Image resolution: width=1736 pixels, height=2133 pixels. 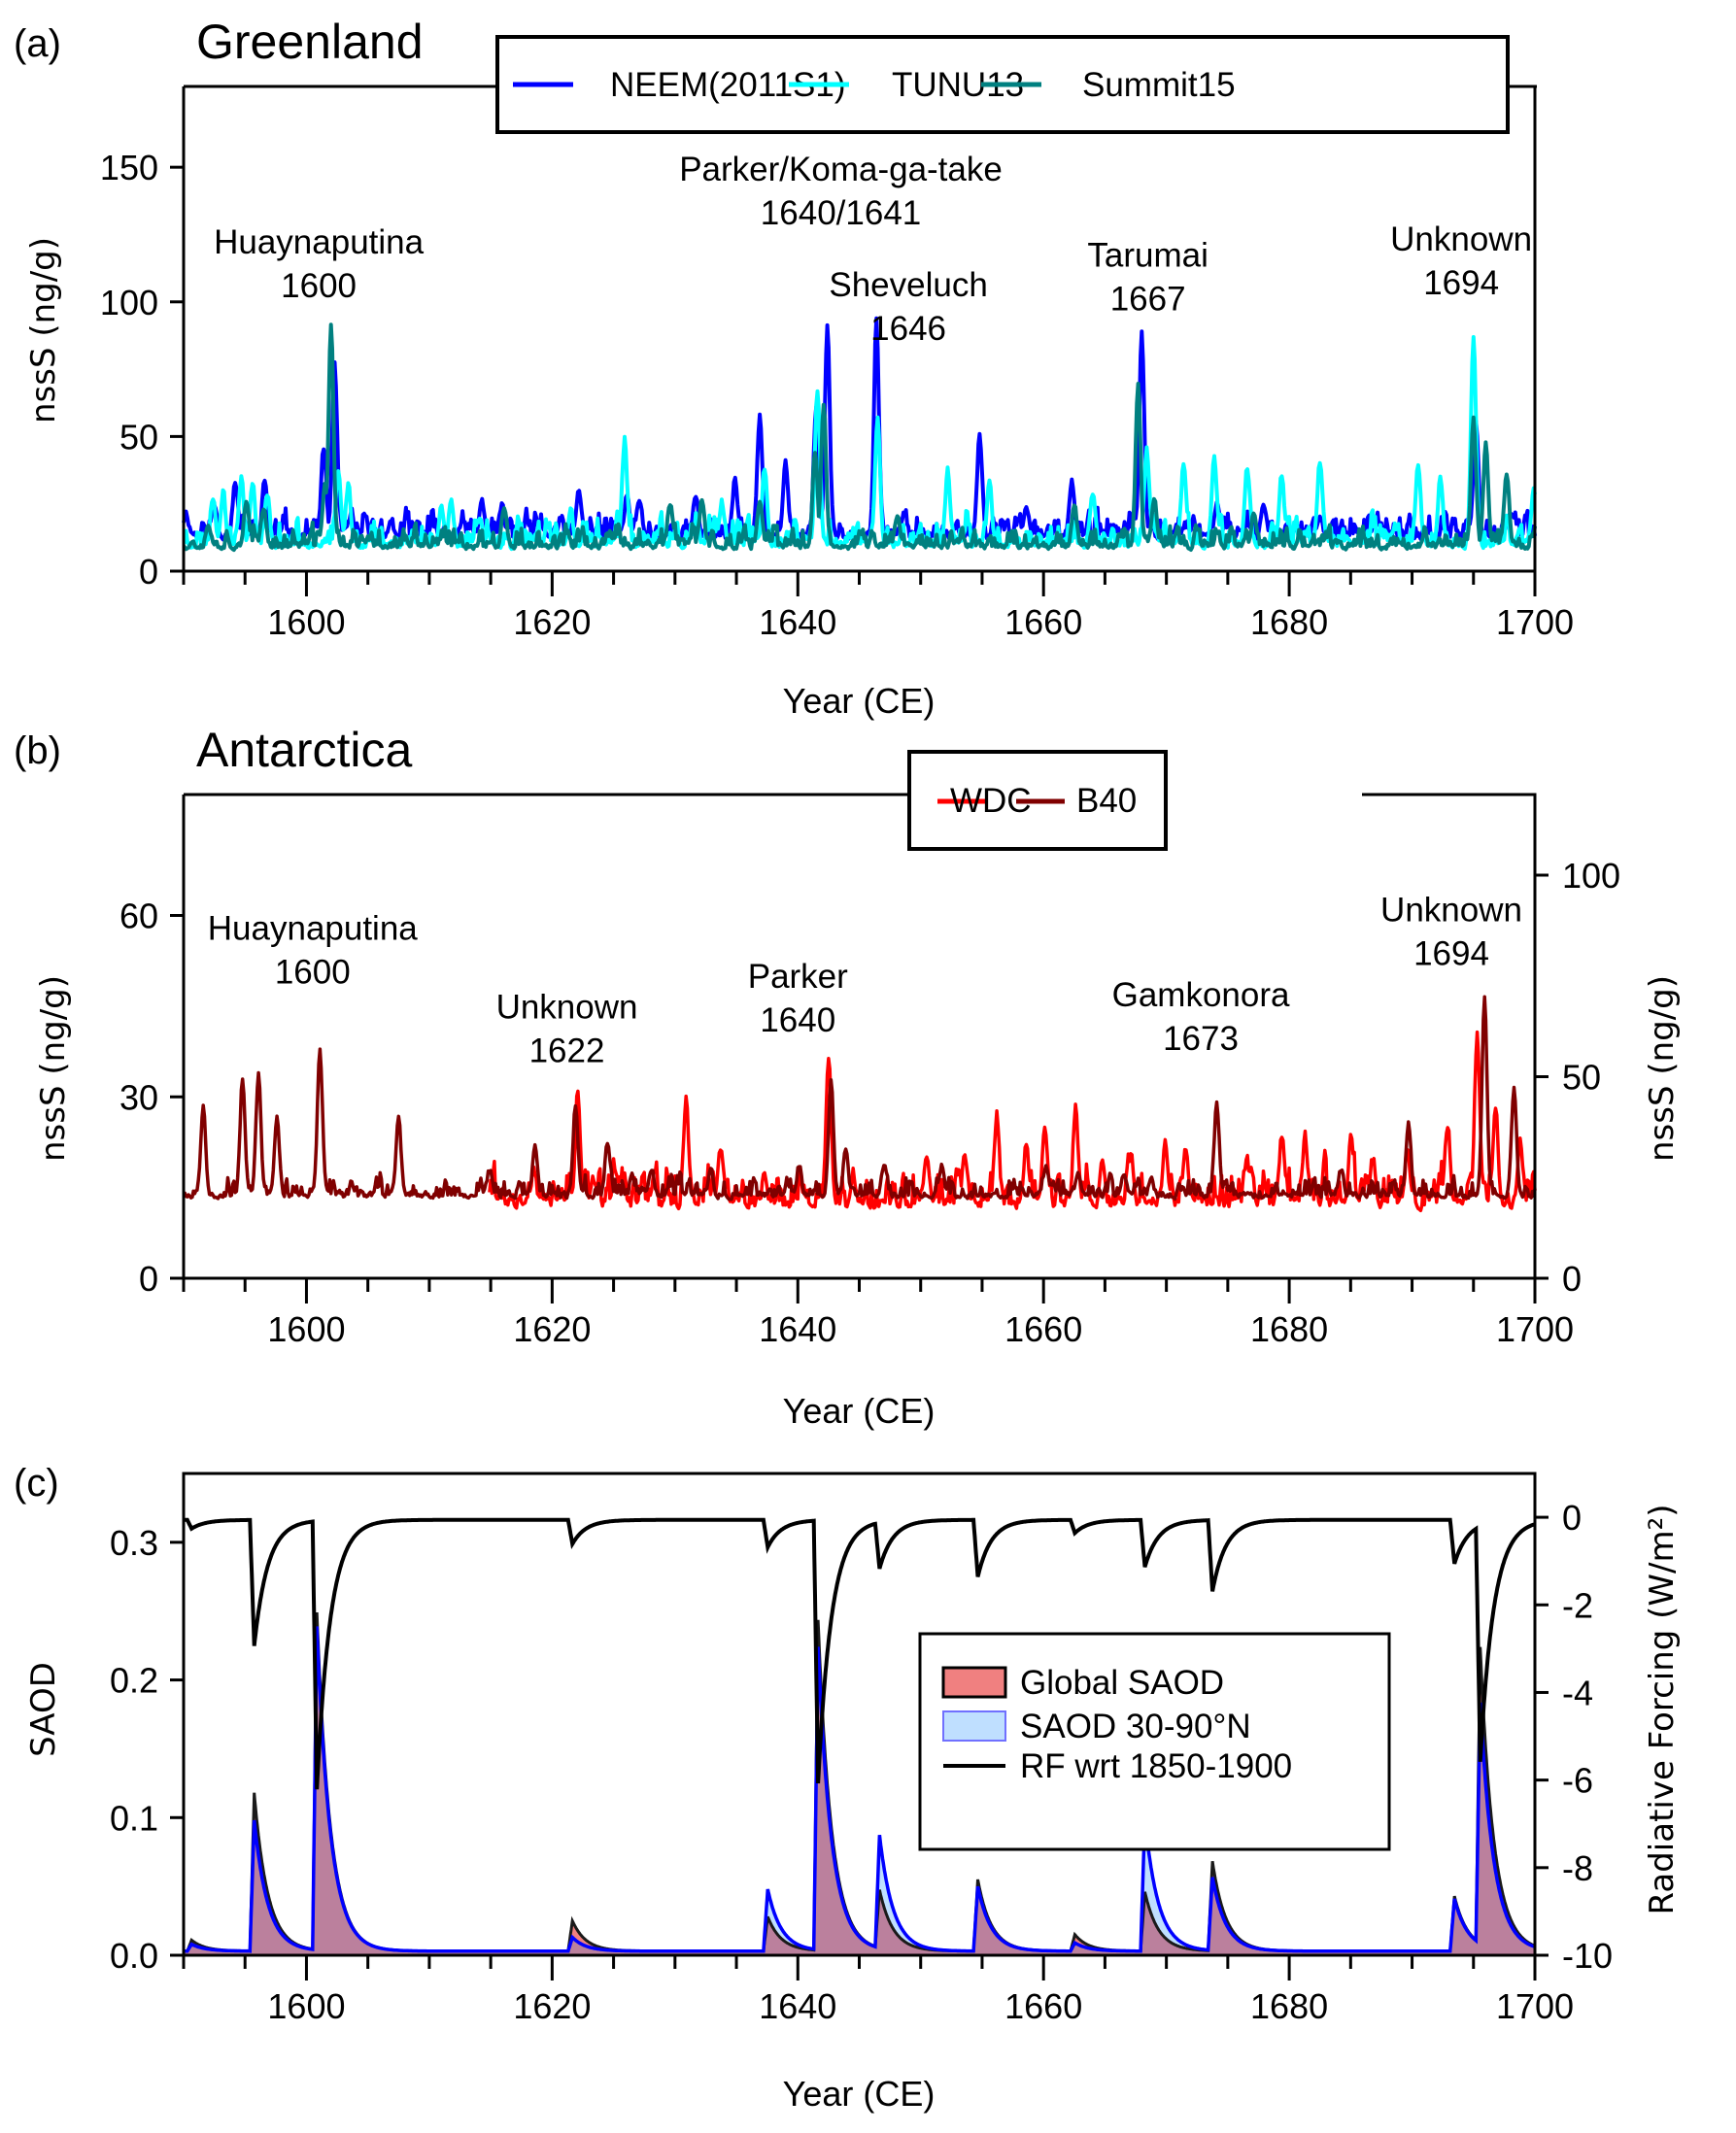 What do you see at coordinates (43, 330) in the screenshot?
I see `panel-a-ylabel: nssS (ng/g)` at bounding box center [43, 330].